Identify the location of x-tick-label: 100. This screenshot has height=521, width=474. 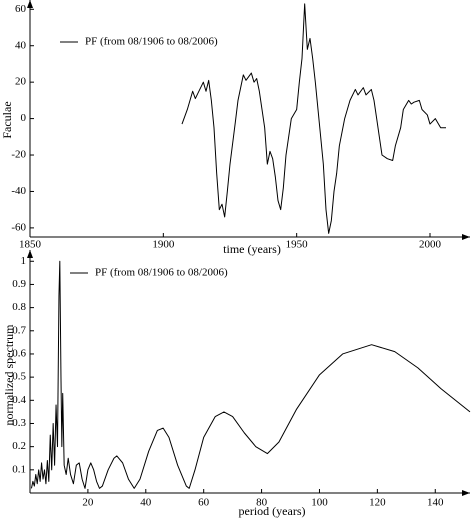
(319, 503).